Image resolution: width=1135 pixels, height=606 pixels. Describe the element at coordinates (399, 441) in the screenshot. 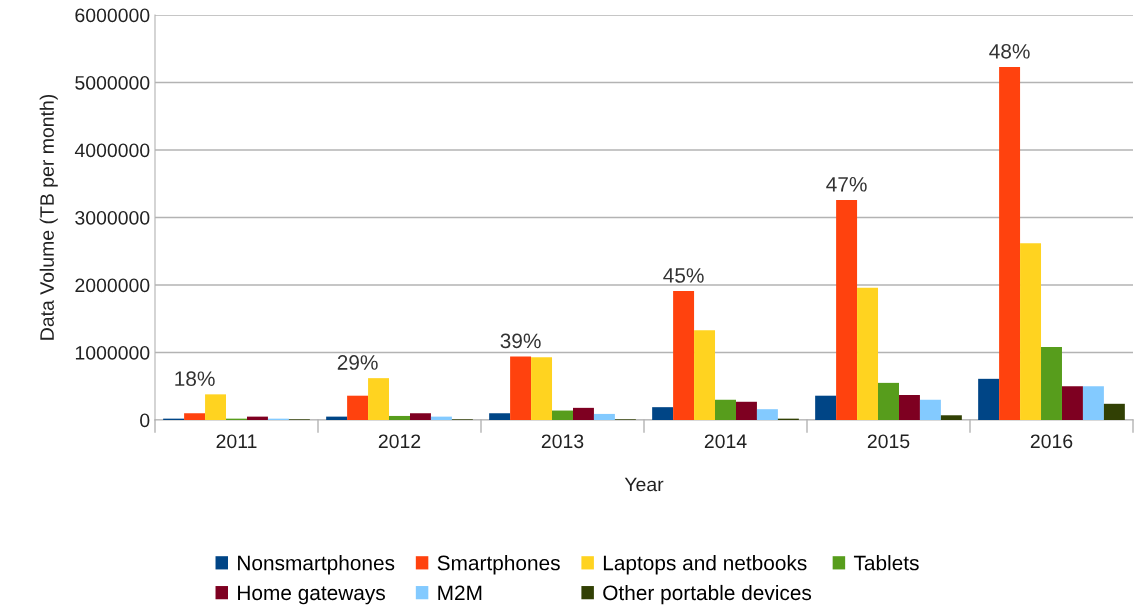

I see `x-tick-label: 2012` at that location.